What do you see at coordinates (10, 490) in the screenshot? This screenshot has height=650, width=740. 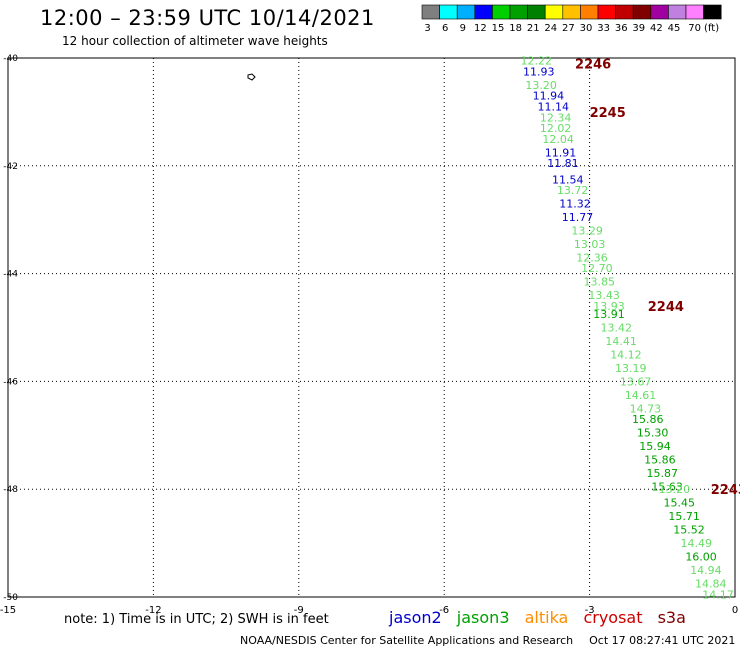 I see `y-tick-label: -48` at bounding box center [10, 490].